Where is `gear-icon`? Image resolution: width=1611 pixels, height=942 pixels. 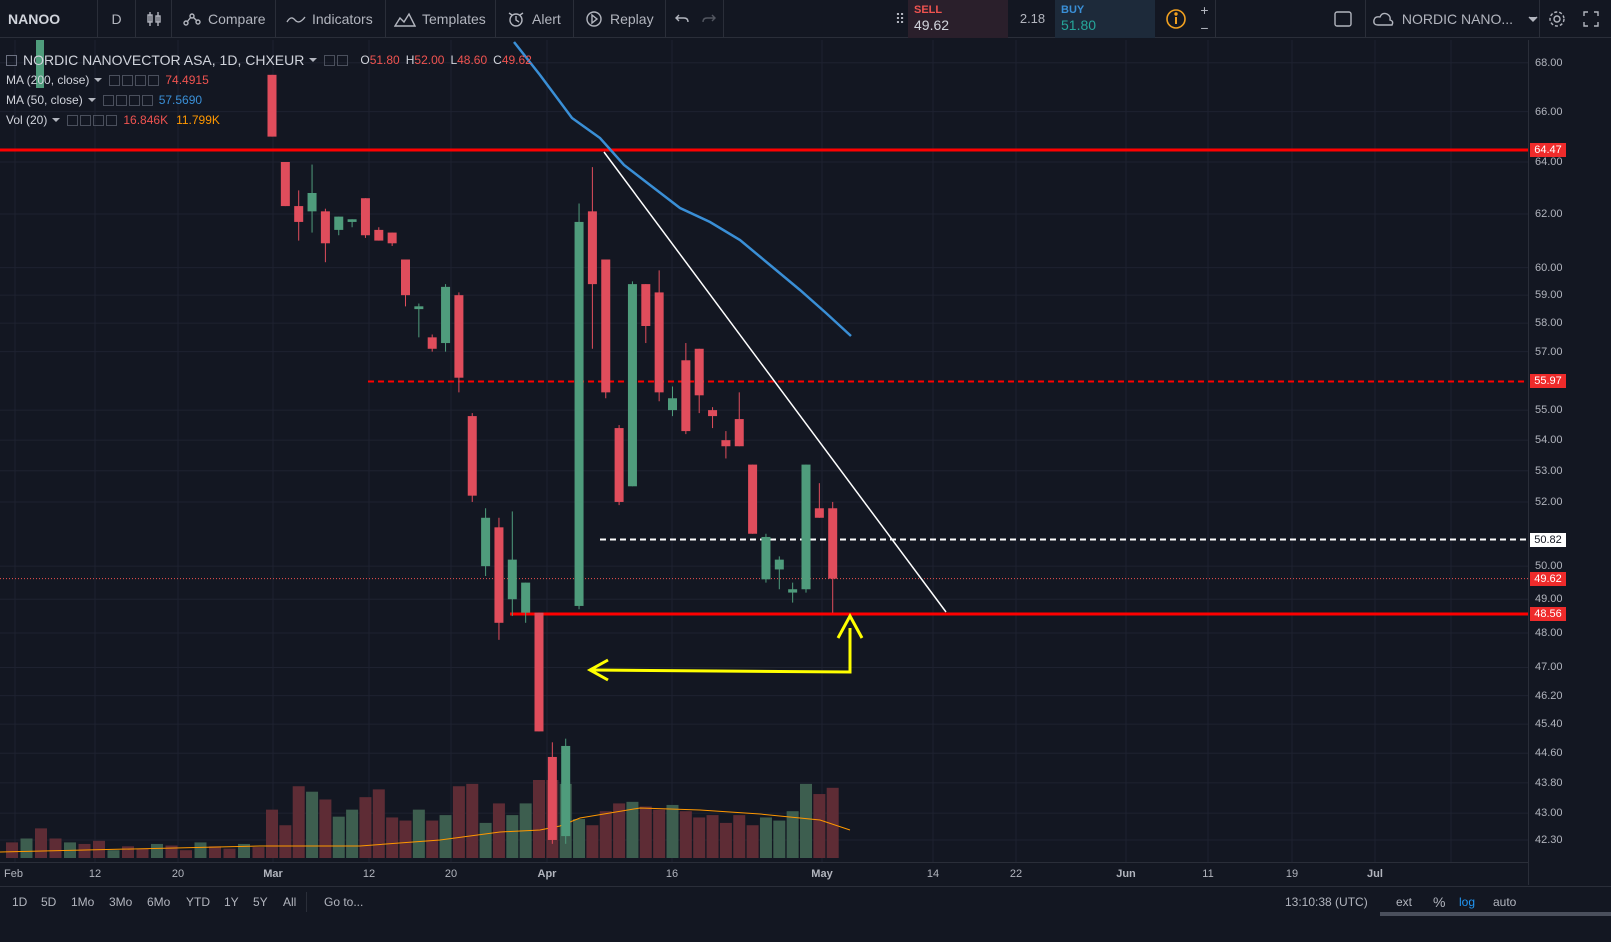 gear-icon is located at coordinates (1557, 19).